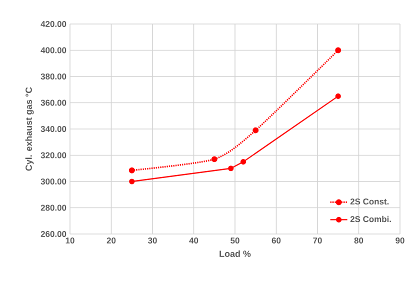 The width and height of the screenshot is (415, 286). I want to click on y-tick-label: 260.00, so click(53, 234).